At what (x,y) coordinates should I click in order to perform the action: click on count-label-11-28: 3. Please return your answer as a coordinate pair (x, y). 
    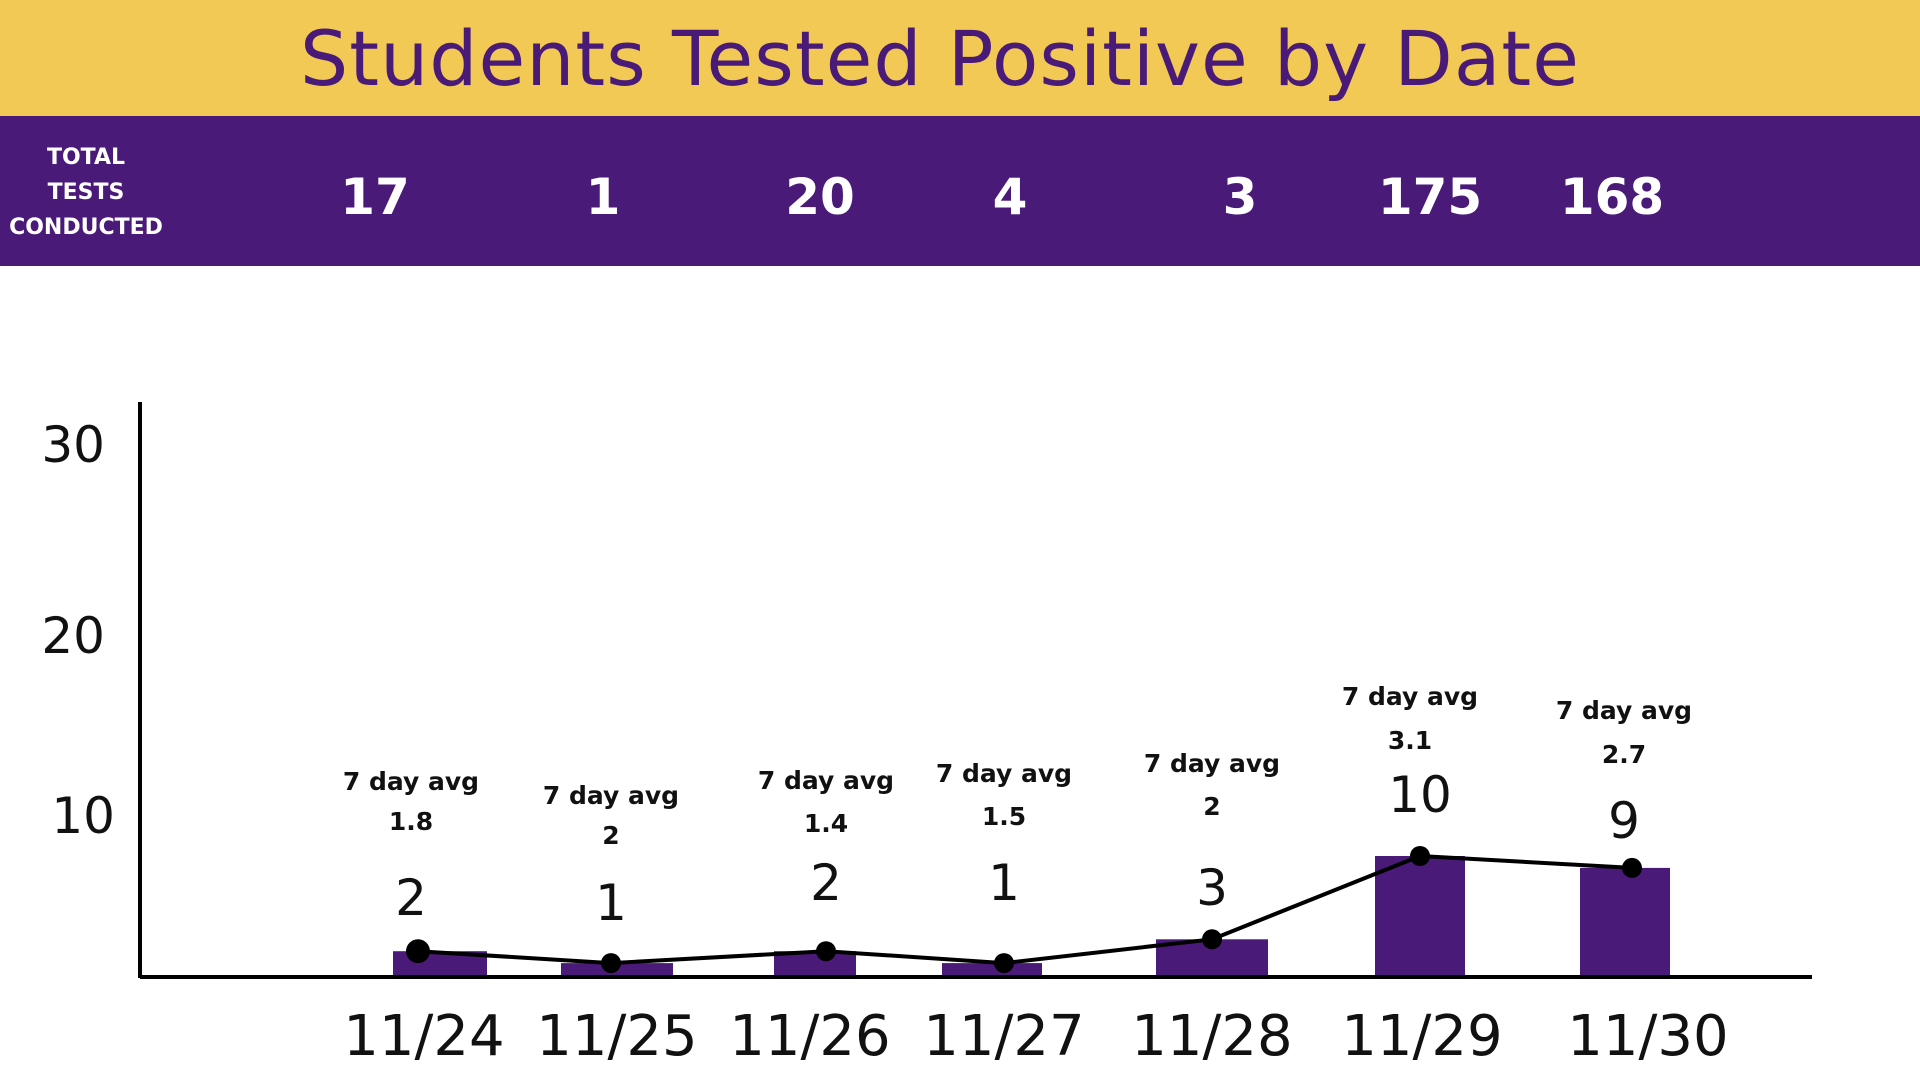
    Looking at the image, I should click on (1212, 888).